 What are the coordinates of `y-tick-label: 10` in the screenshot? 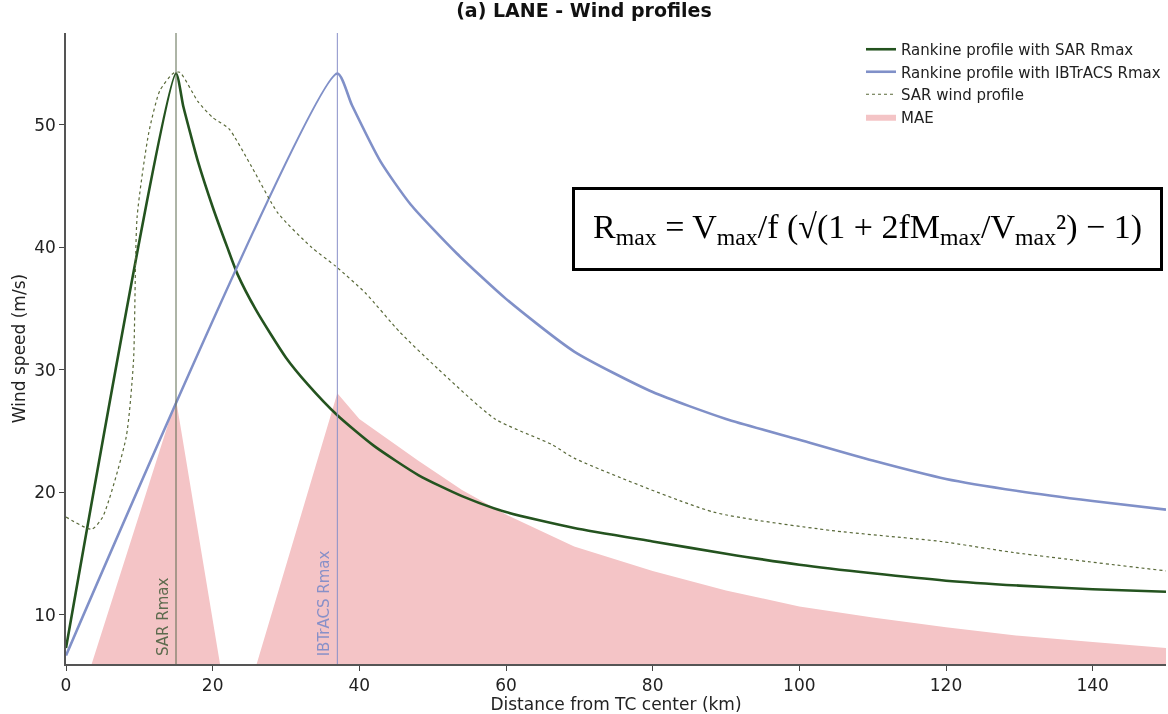 It's located at (45, 614).